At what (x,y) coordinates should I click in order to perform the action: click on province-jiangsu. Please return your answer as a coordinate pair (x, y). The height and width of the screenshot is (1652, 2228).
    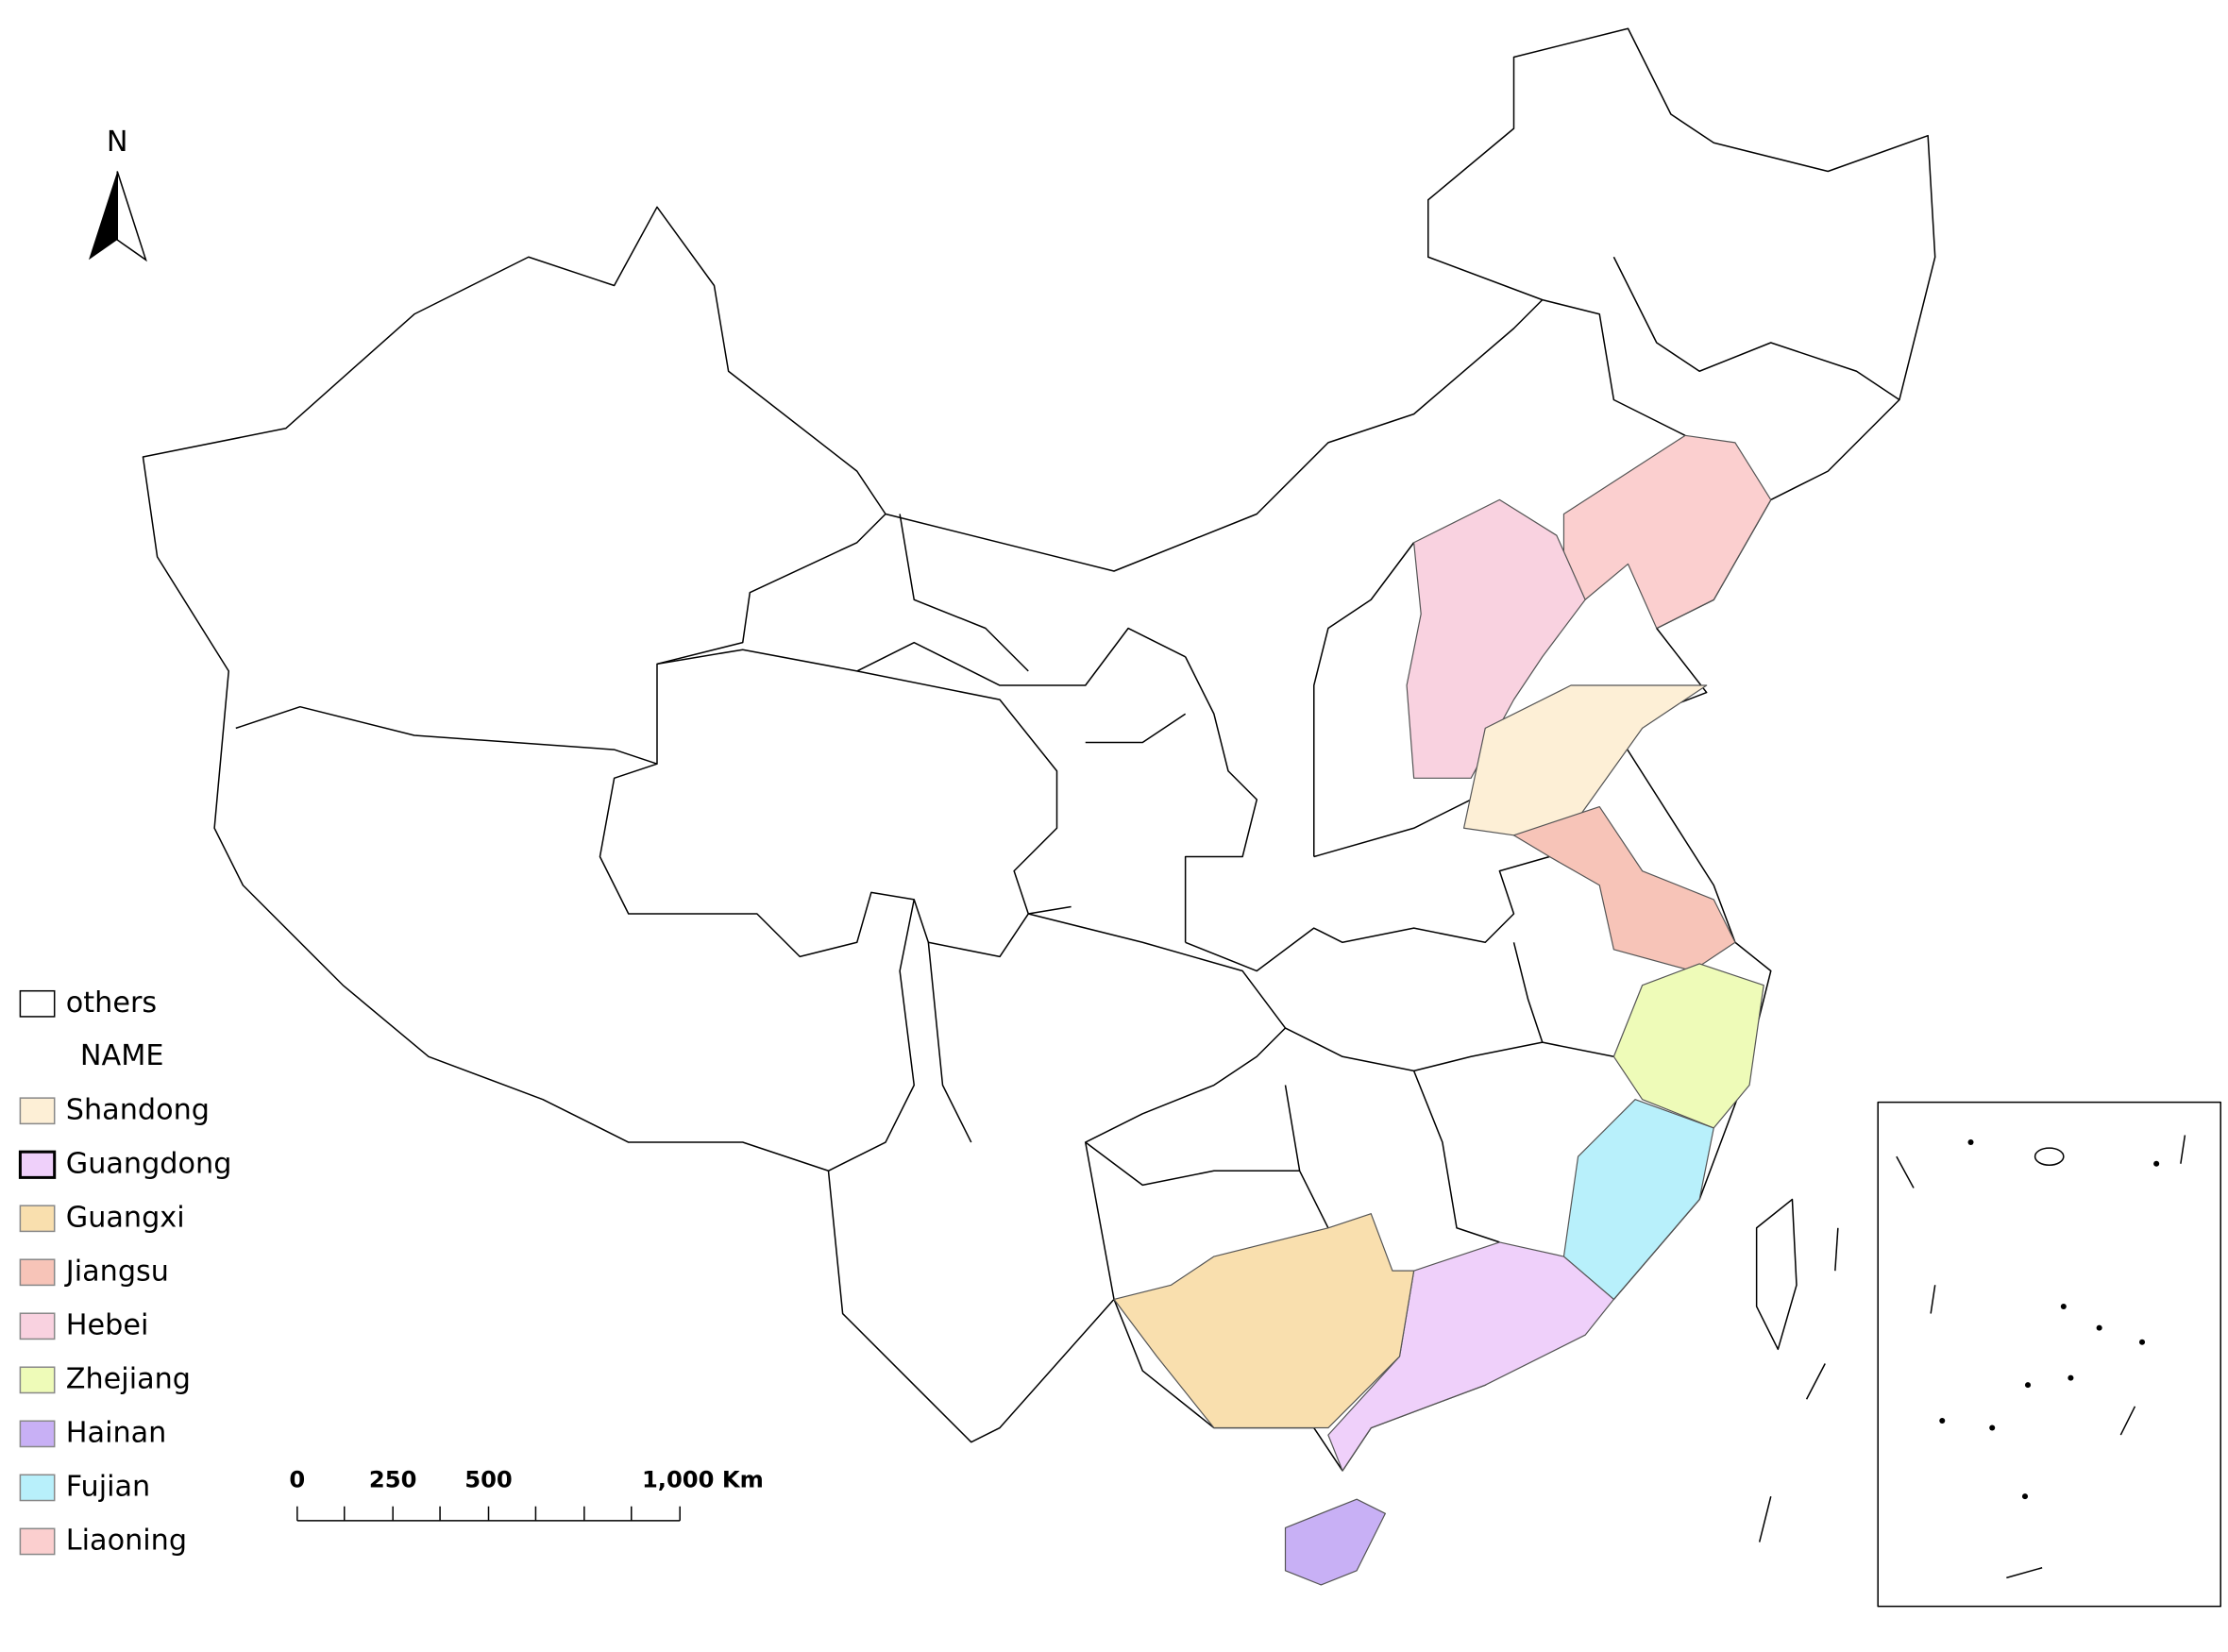
    Looking at the image, I should click on (1624, 888).